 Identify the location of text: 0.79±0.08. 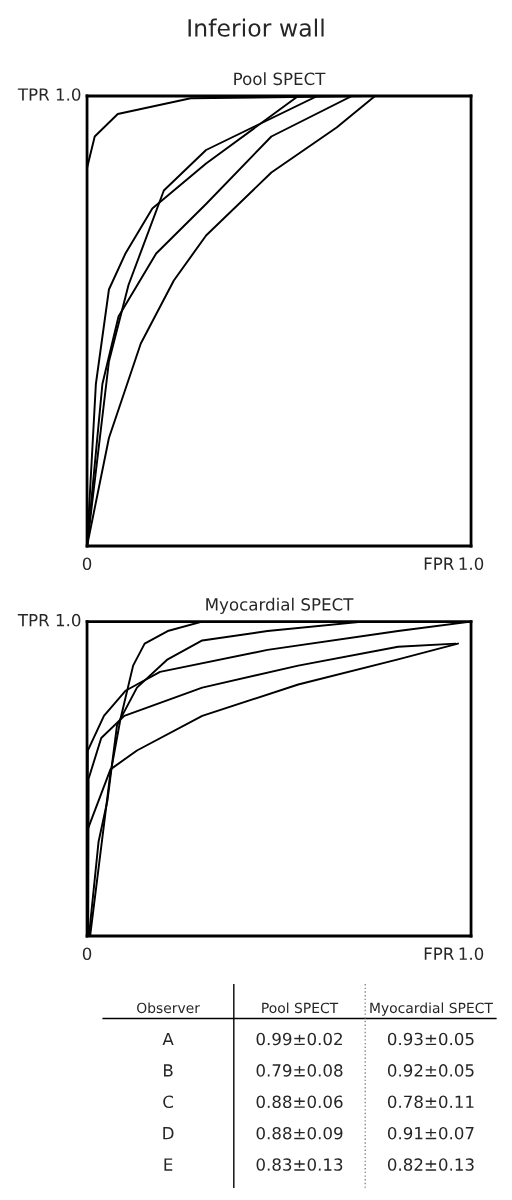
(299, 1070).